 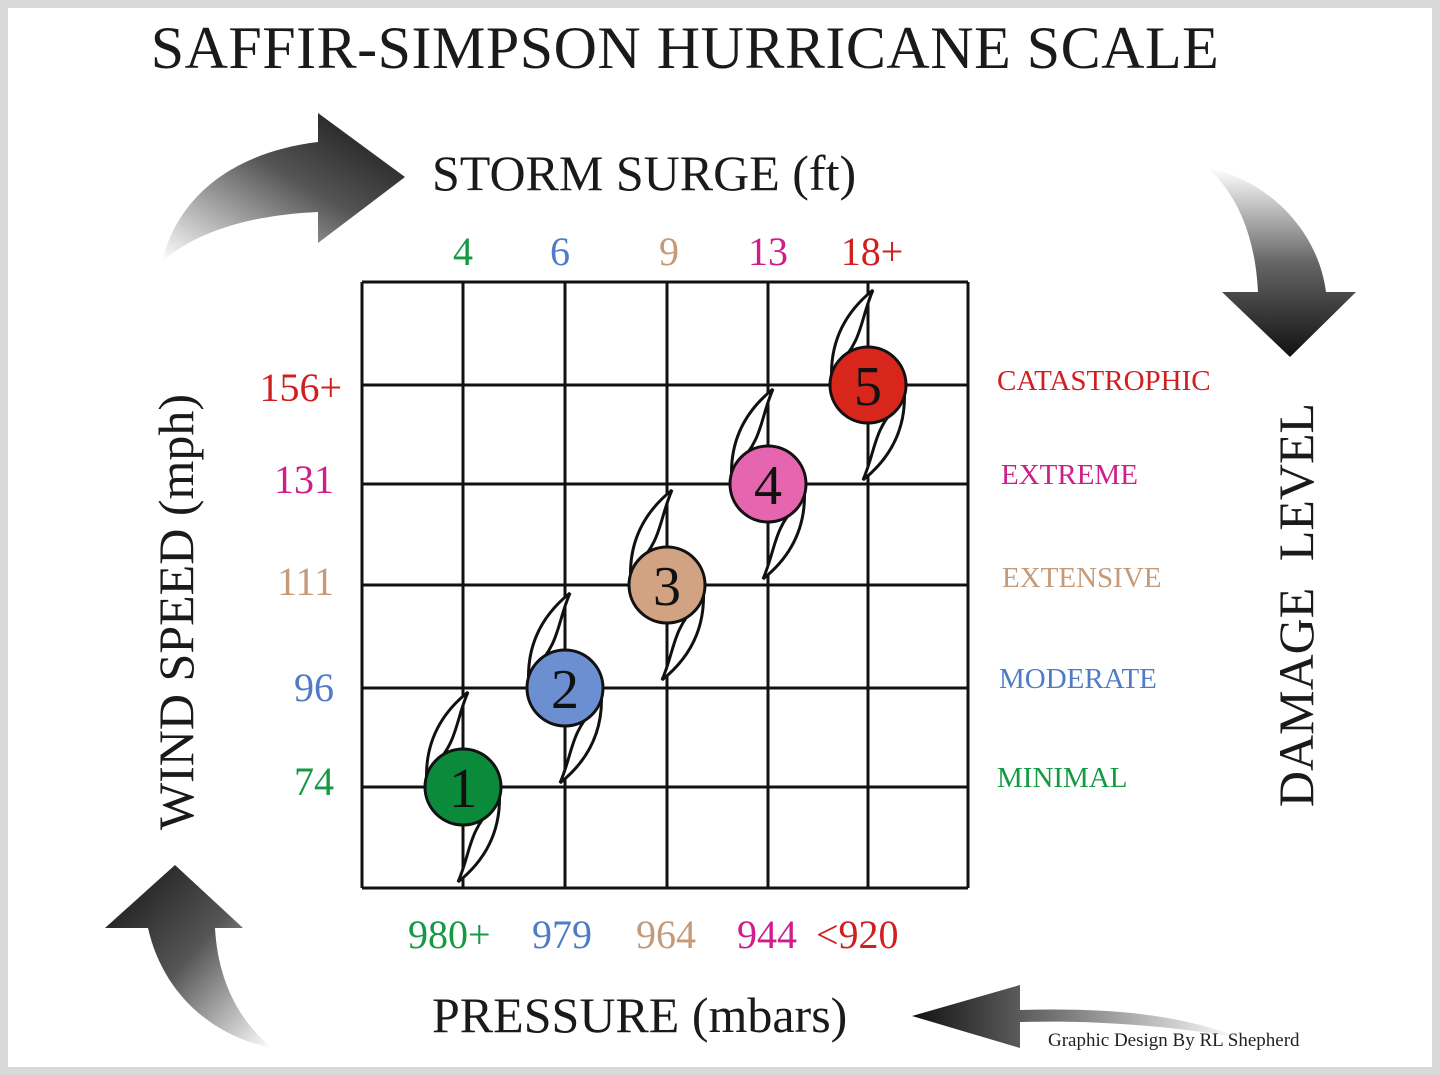 What do you see at coordinates (640, 1015) in the screenshot?
I see `pressure-title: PRESSURE (mbars)` at bounding box center [640, 1015].